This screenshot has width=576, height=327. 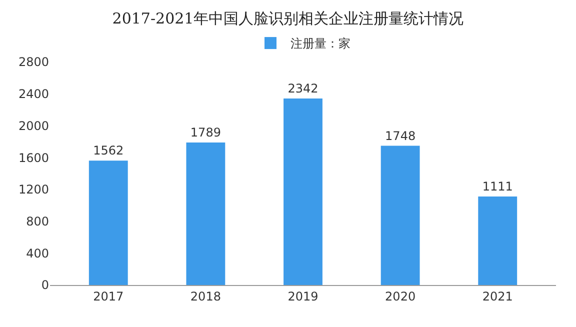 I want to click on y-tick-label: 2400, so click(x=33, y=94).